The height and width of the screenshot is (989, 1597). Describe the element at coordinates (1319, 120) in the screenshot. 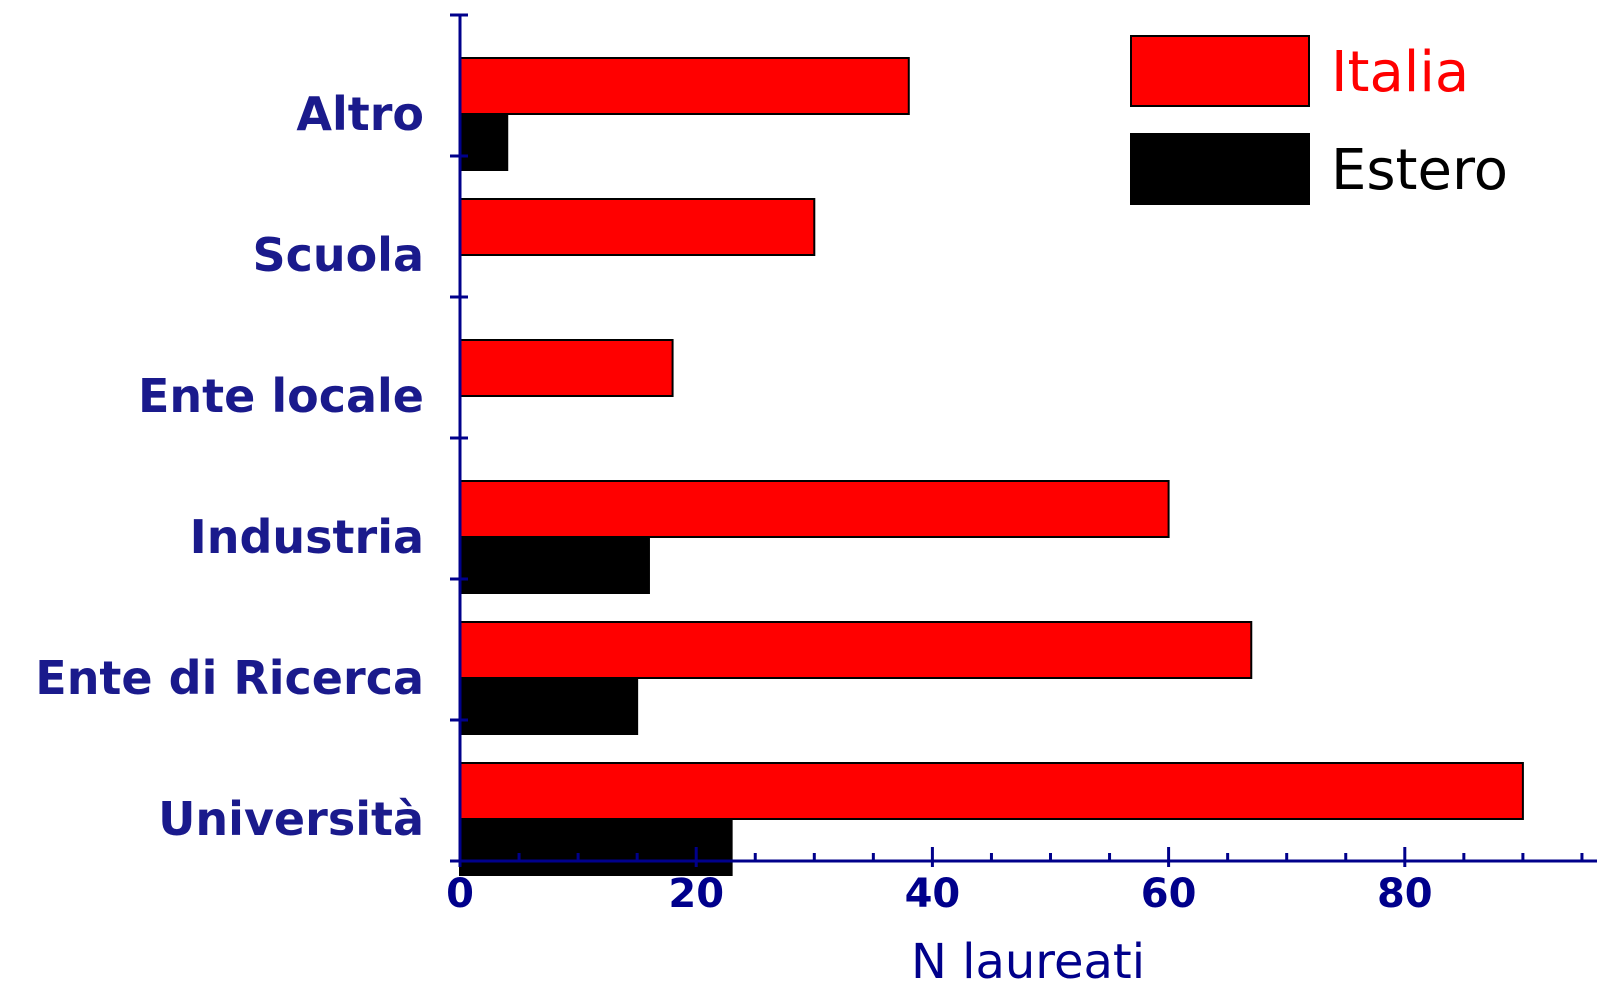

I see `legend: Italia Estero` at that location.